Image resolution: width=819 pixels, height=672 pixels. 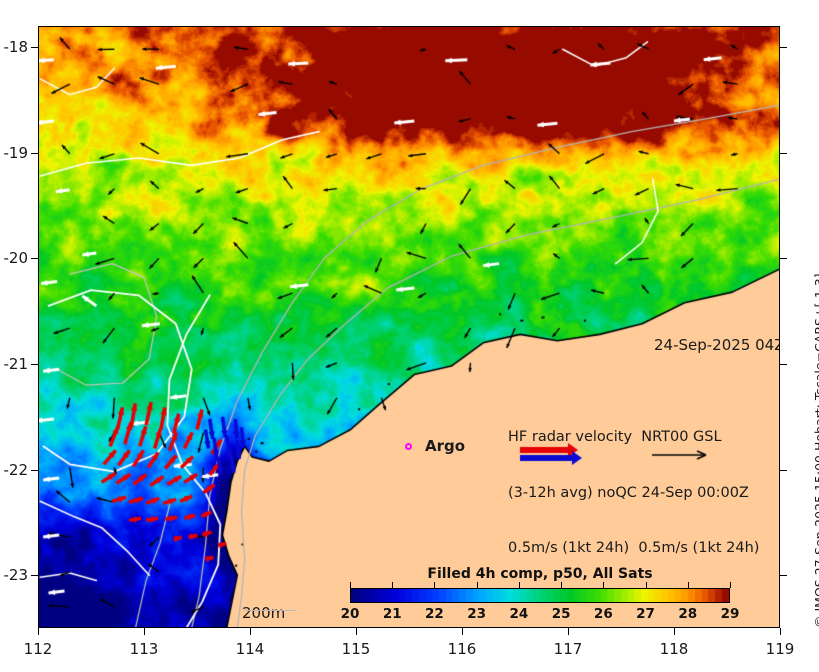 What do you see at coordinates (730, 614) in the screenshot?
I see `colorbar-tick-label: 29` at bounding box center [730, 614].